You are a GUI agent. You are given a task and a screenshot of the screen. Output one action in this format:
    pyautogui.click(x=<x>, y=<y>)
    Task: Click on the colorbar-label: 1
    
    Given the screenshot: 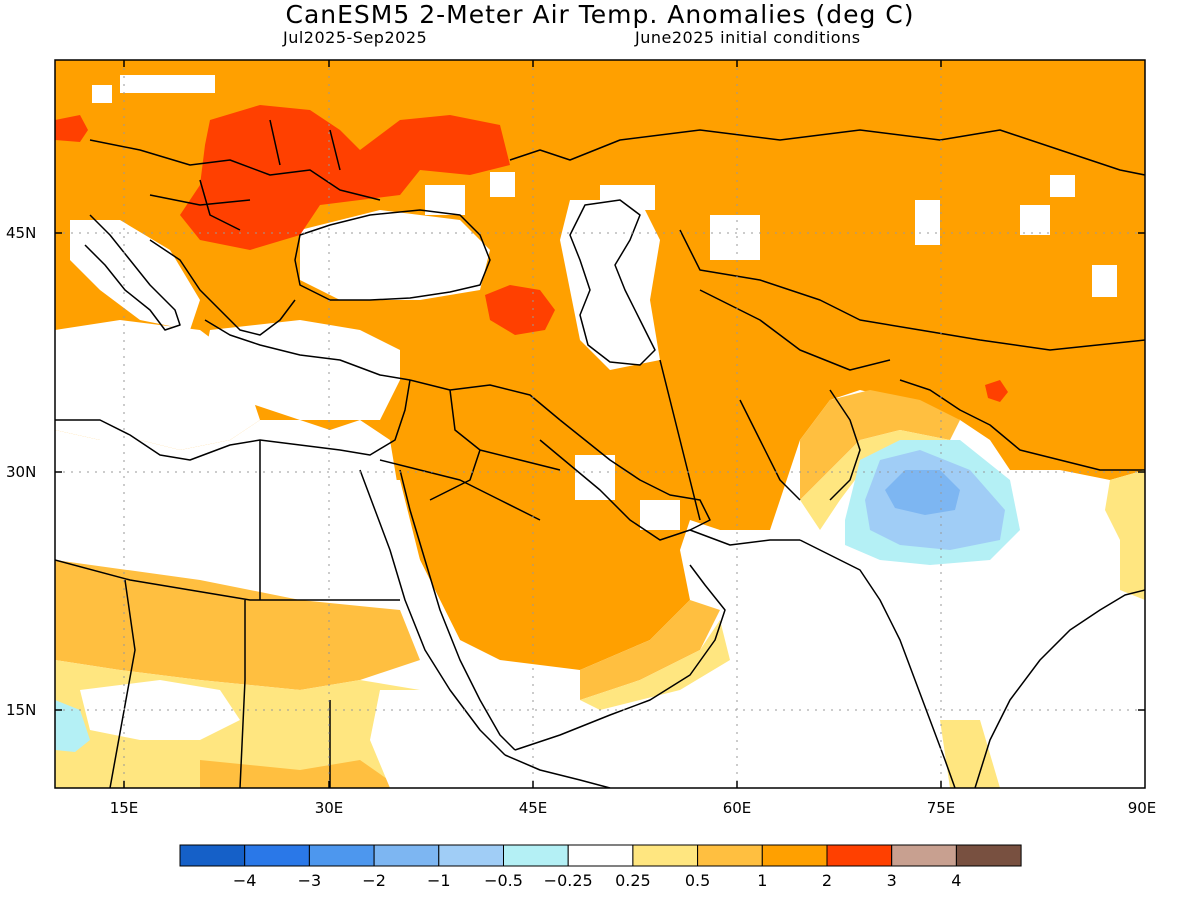 What is the action you would take?
    pyautogui.click(x=762, y=880)
    